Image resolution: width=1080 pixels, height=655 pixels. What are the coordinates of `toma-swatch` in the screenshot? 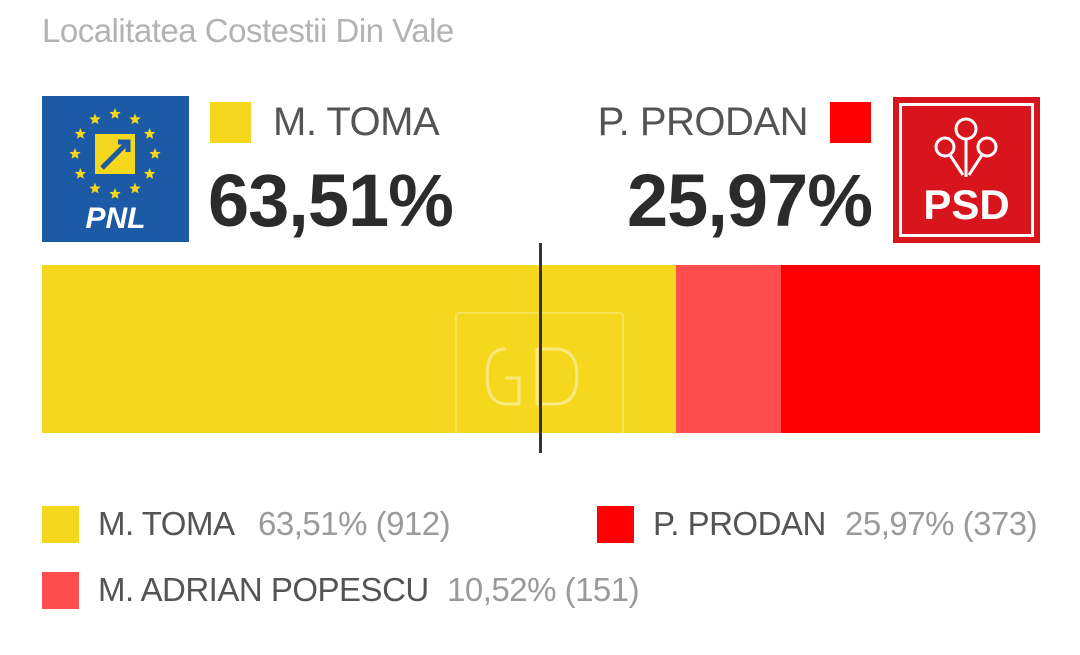 It's located at (230, 122).